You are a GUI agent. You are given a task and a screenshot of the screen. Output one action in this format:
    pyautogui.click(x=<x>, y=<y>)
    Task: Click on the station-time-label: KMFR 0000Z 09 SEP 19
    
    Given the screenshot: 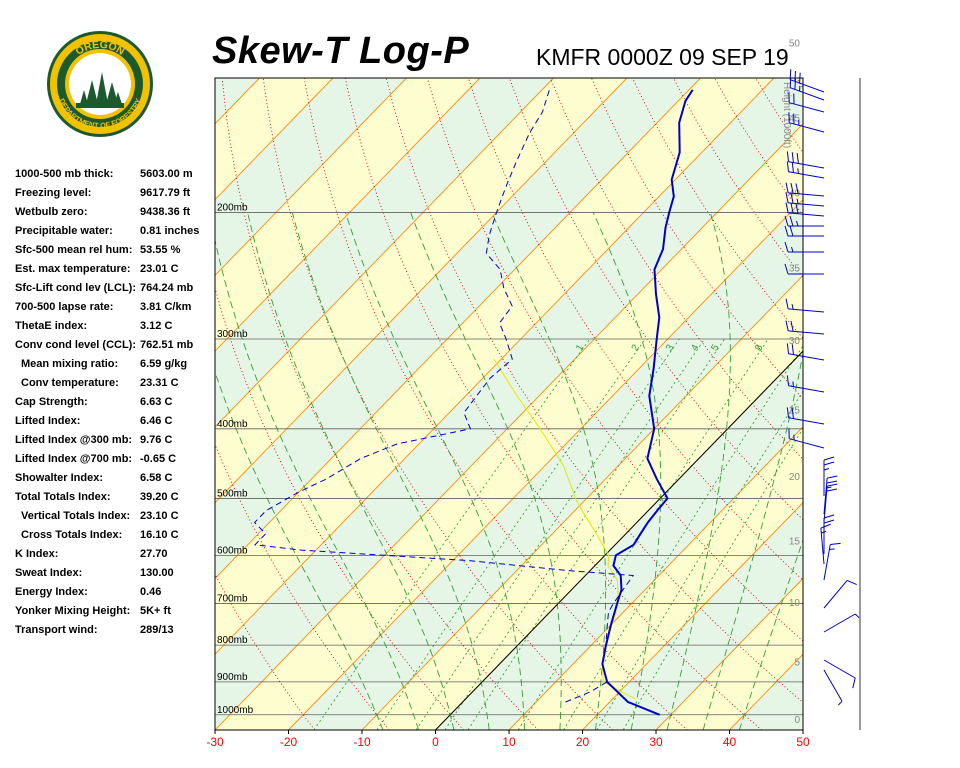 What is the action you would take?
    pyautogui.click(x=662, y=57)
    